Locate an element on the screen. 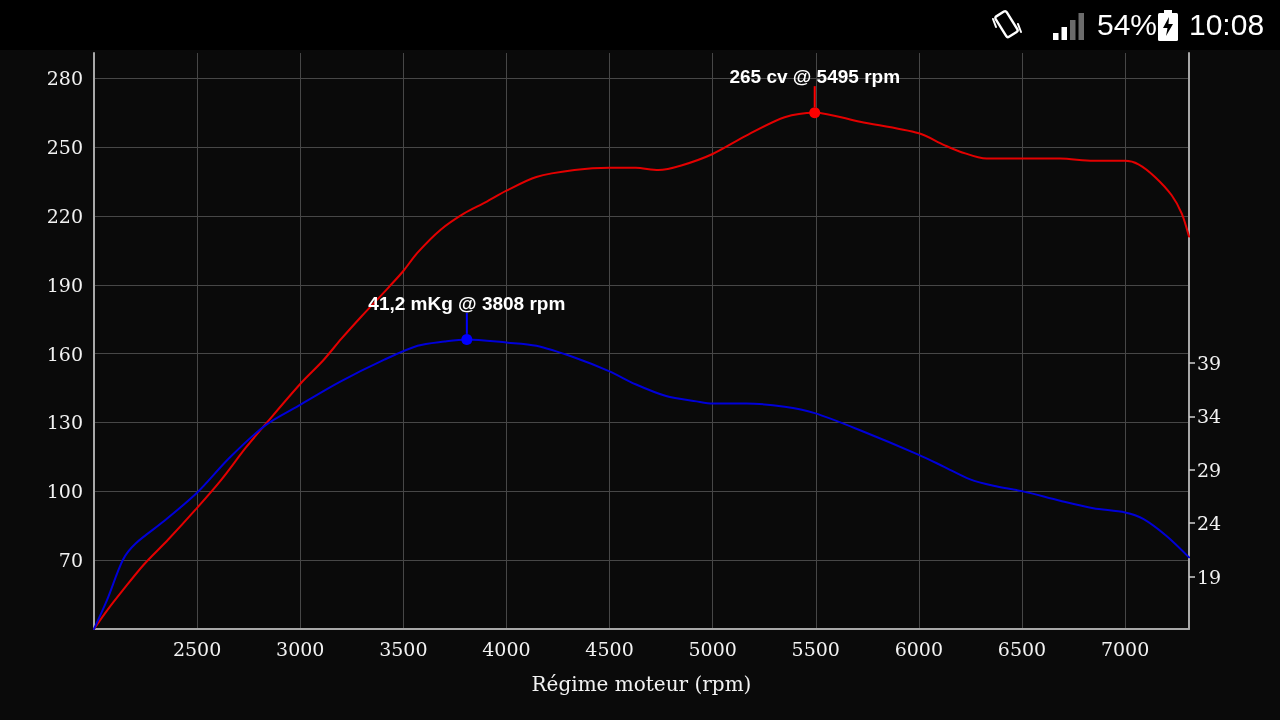  x-tick-label: 3000 is located at coordinates (300, 648).